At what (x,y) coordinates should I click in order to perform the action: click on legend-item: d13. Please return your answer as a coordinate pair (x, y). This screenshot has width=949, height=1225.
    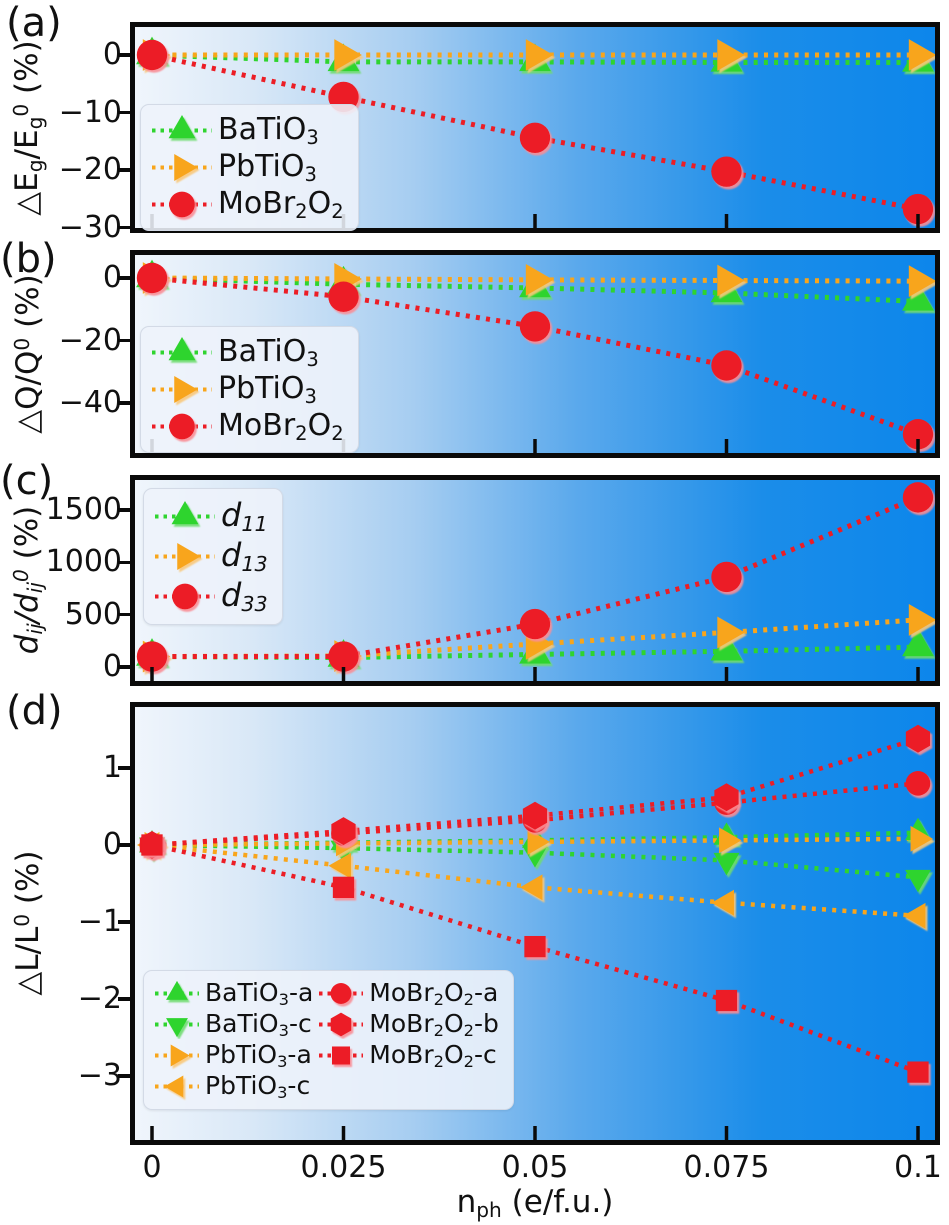
    Looking at the image, I should click on (210, 556).